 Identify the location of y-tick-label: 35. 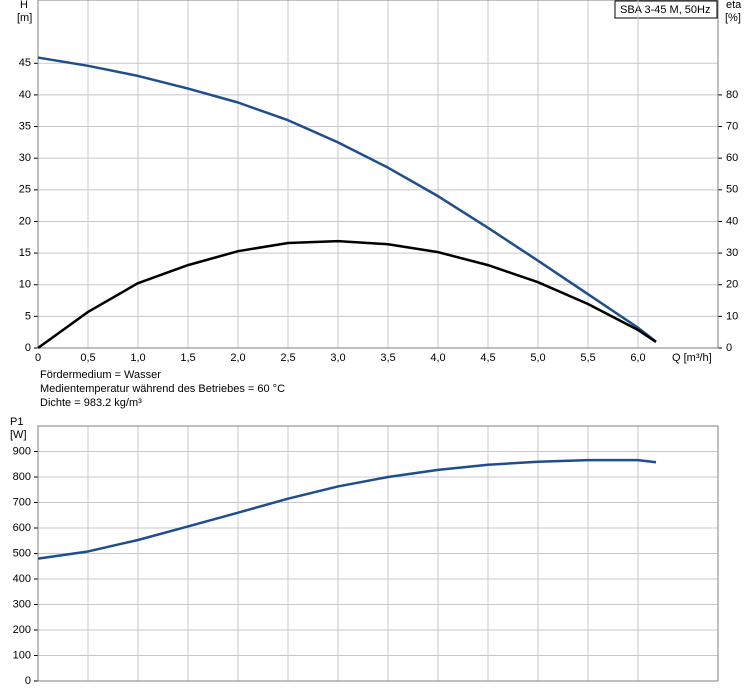
(25, 126).